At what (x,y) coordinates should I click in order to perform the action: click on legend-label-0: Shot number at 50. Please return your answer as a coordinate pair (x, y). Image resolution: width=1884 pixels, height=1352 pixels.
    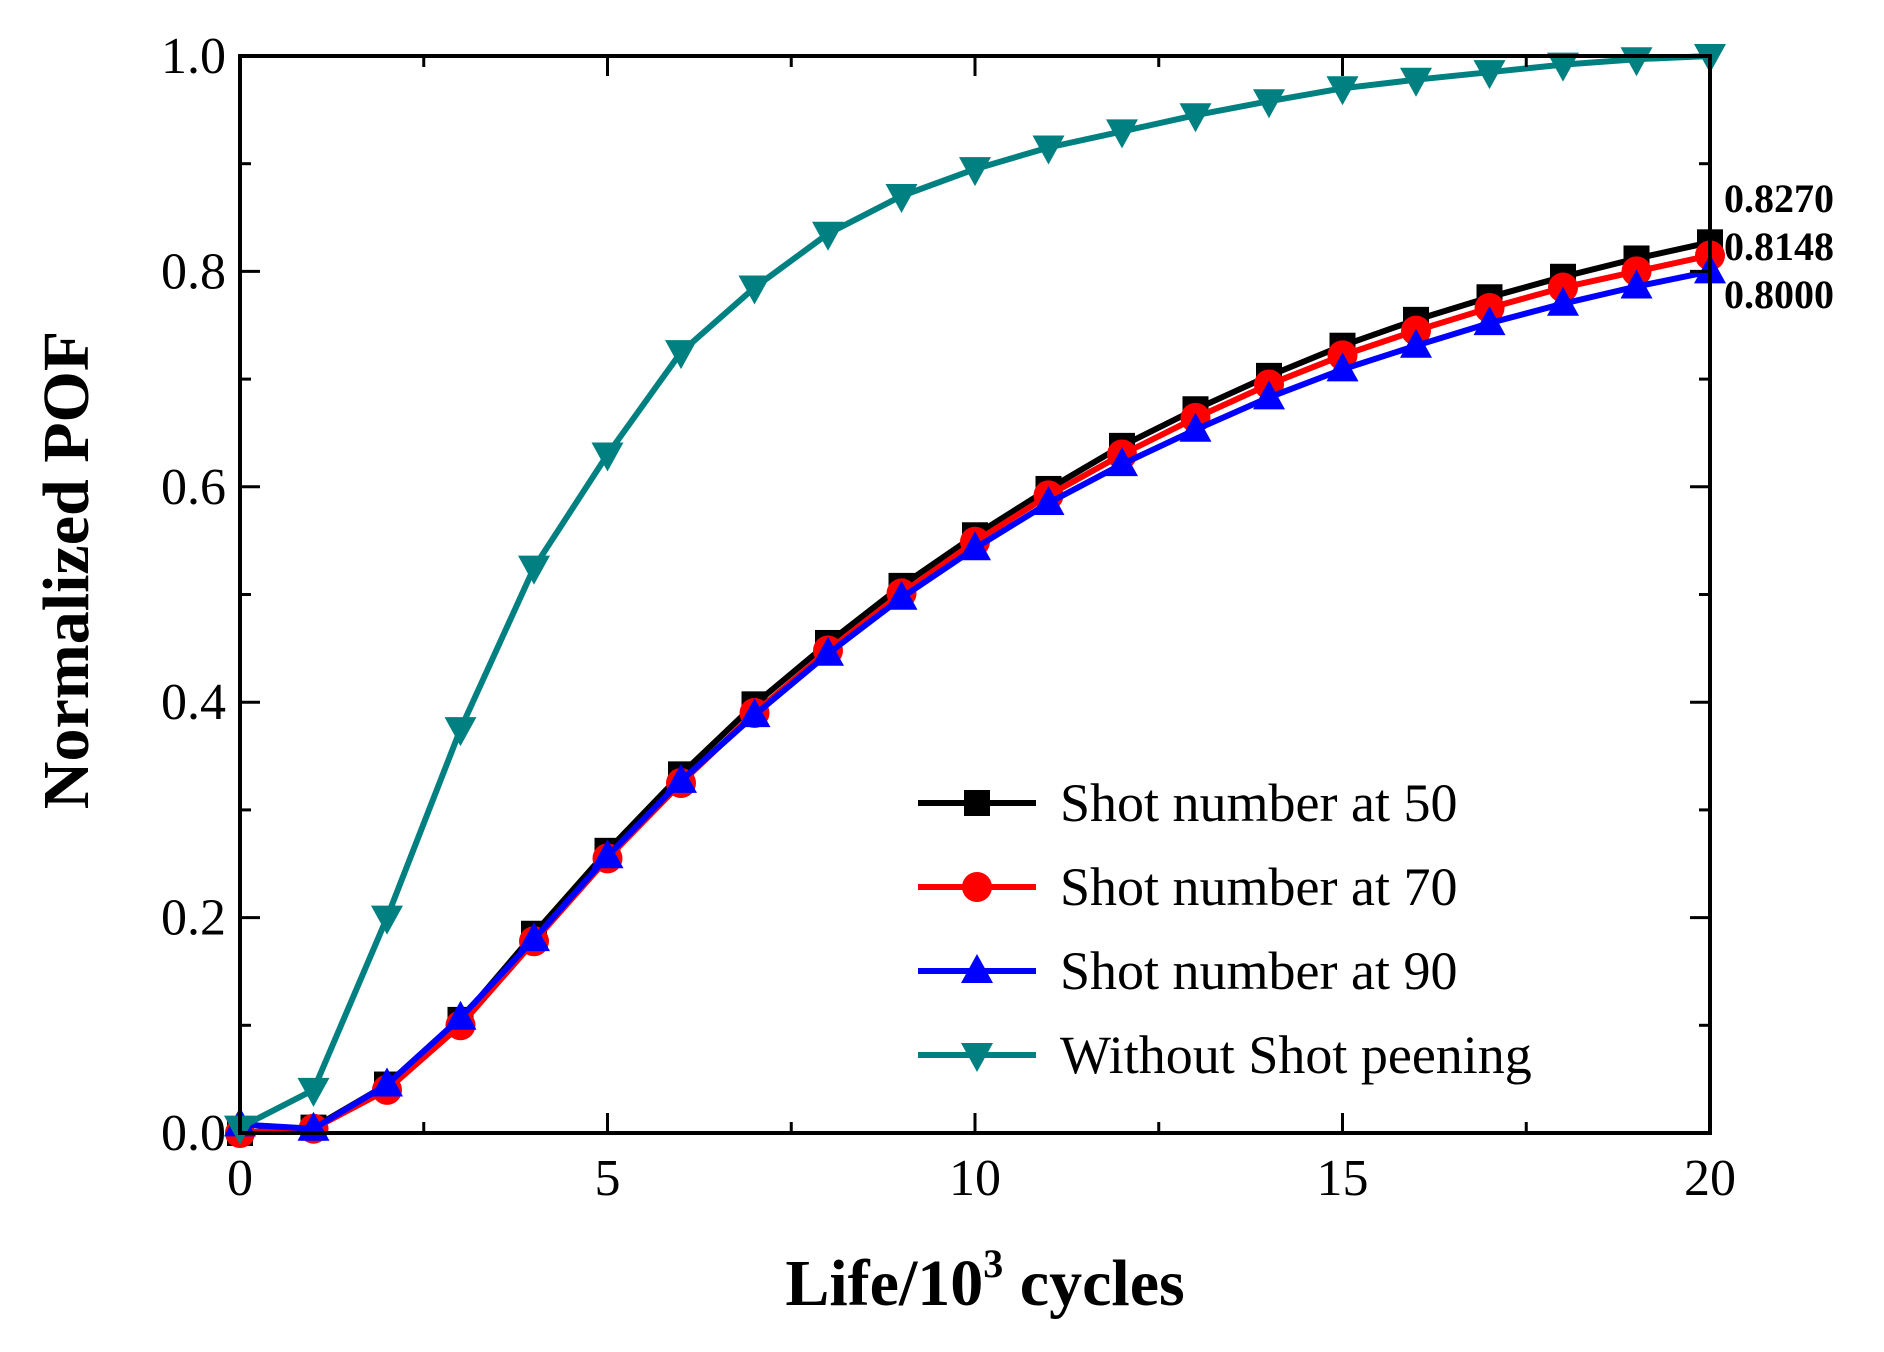
    Looking at the image, I should click on (1258, 803).